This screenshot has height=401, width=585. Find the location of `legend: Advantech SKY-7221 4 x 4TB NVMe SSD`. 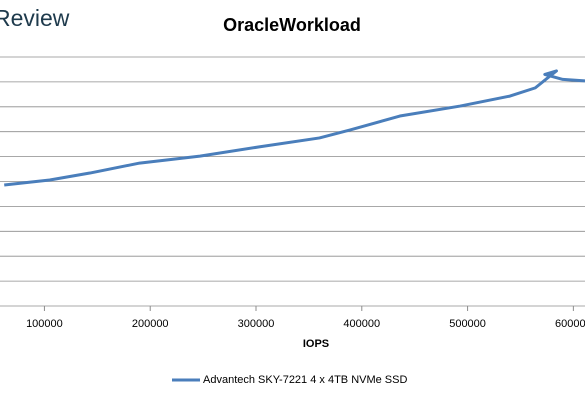

legend: Advantech SKY-7221 4 x 4TB NVMe SSD is located at coordinates (289, 380).